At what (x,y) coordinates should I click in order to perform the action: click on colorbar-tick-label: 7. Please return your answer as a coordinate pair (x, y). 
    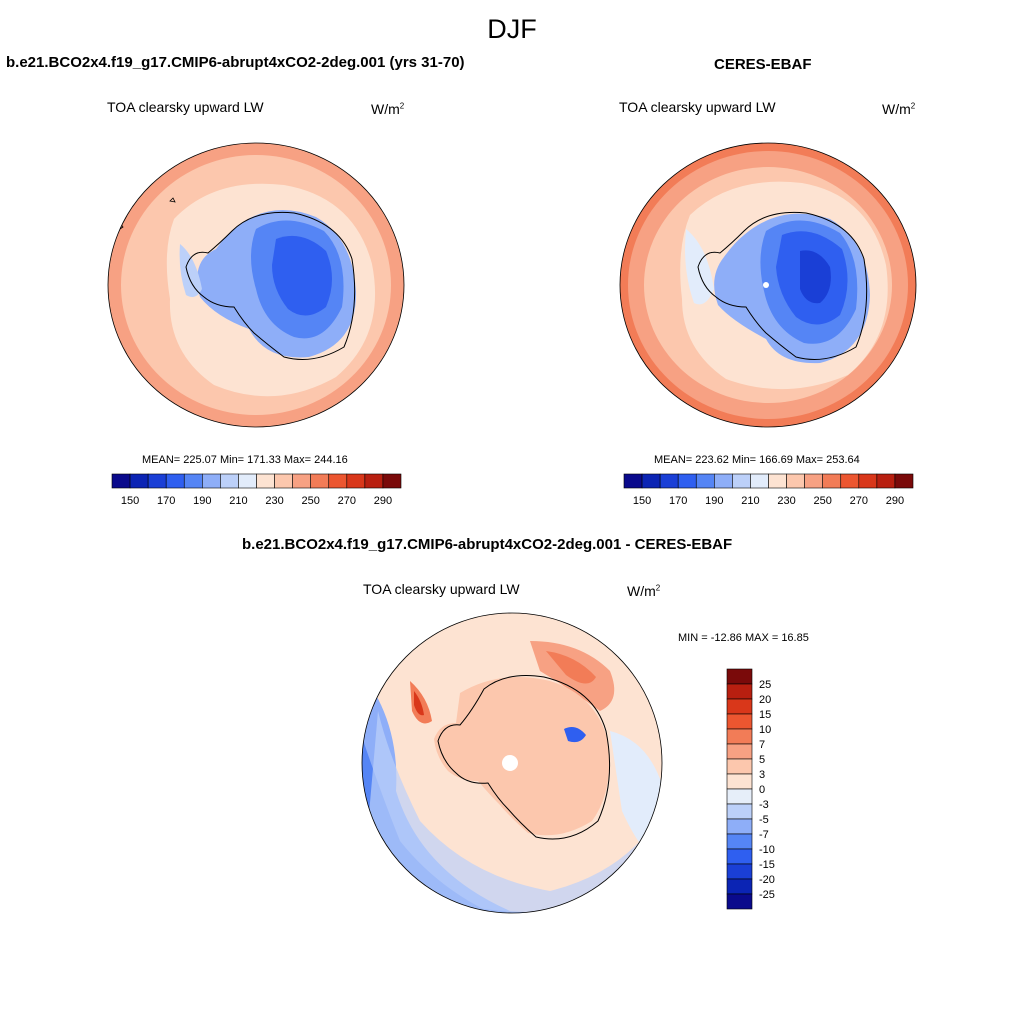
    Looking at the image, I should click on (762, 745).